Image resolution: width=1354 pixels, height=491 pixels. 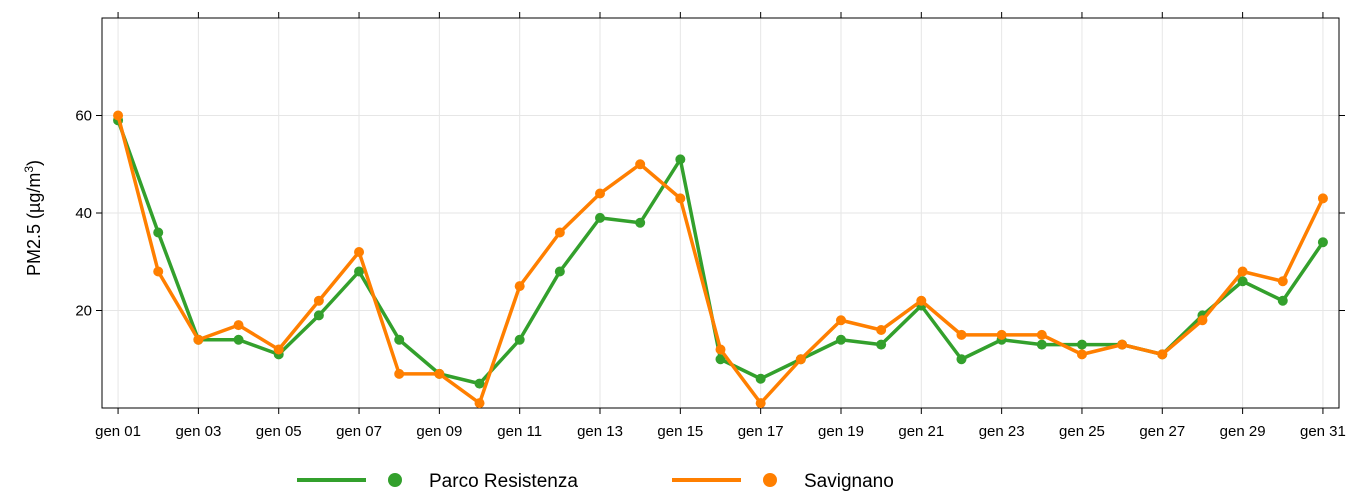 I want to click on x-tick-label: gen 31, so click(x=1323, y=431).